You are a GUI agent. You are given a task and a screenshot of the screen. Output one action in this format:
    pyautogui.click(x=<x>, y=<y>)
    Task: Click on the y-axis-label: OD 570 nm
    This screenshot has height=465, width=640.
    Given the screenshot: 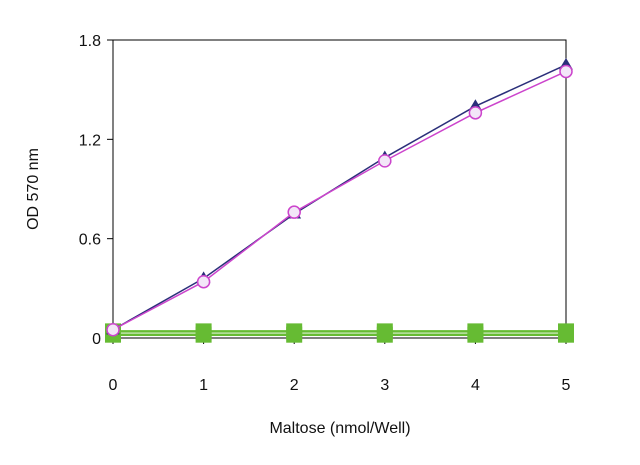 What is the action you would take?
    pyautogui.click(x=33, y=189)
    